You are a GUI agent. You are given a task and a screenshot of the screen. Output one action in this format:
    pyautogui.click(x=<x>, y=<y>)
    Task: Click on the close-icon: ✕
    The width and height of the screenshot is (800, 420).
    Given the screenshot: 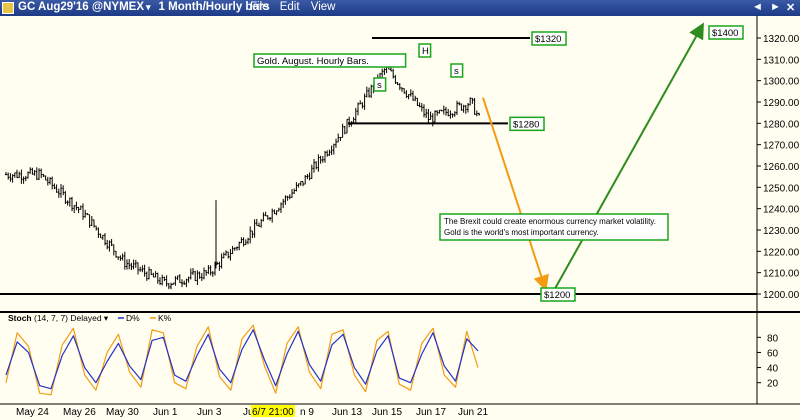 What is the action you would take?
    pyautogui.click(x=791, y=8)
    